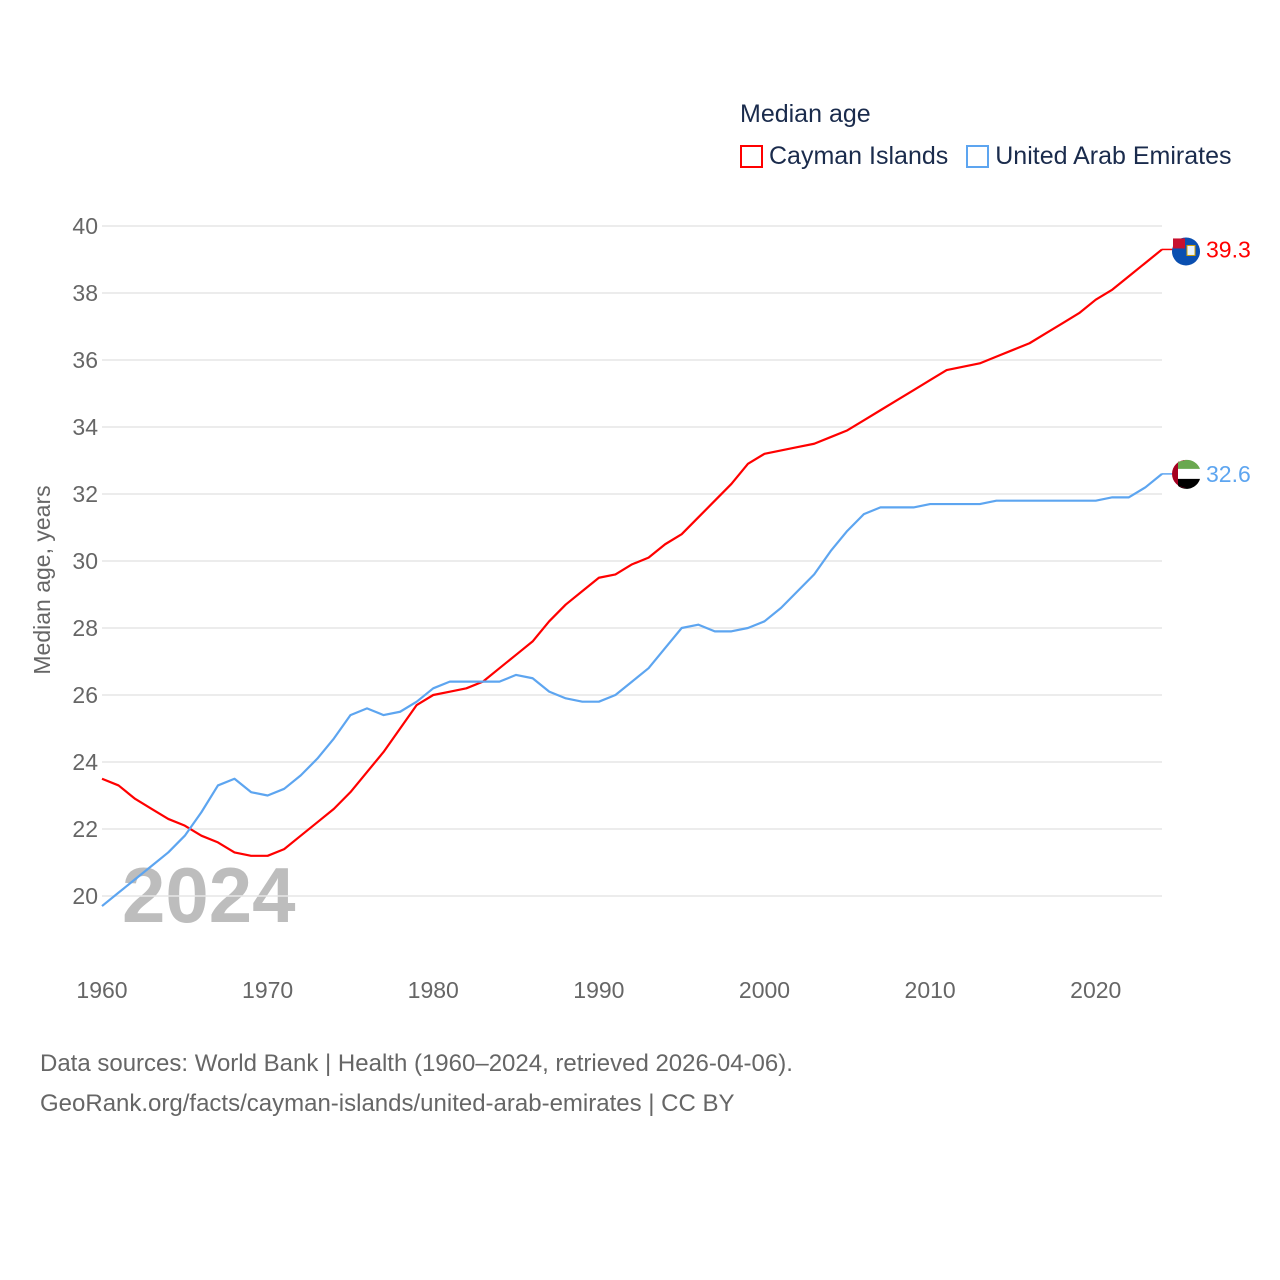  I want to click on flag-green-band, so click(1189, 464).